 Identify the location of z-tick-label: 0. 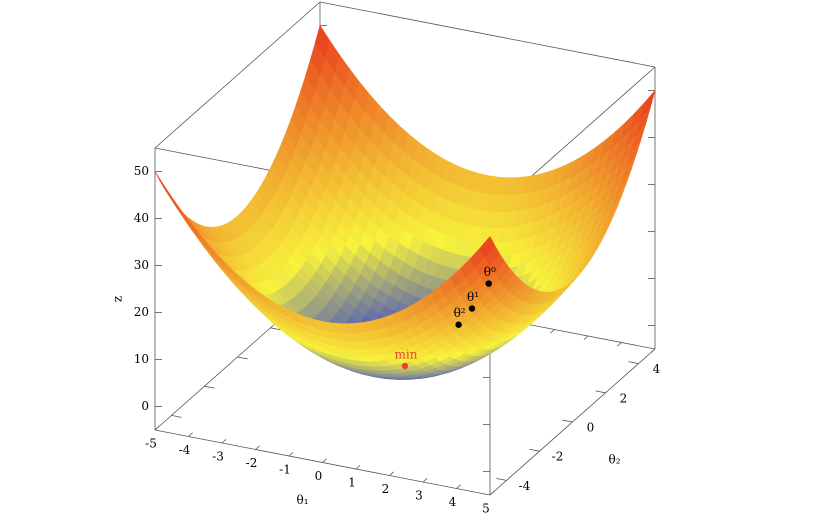
(145, 406).